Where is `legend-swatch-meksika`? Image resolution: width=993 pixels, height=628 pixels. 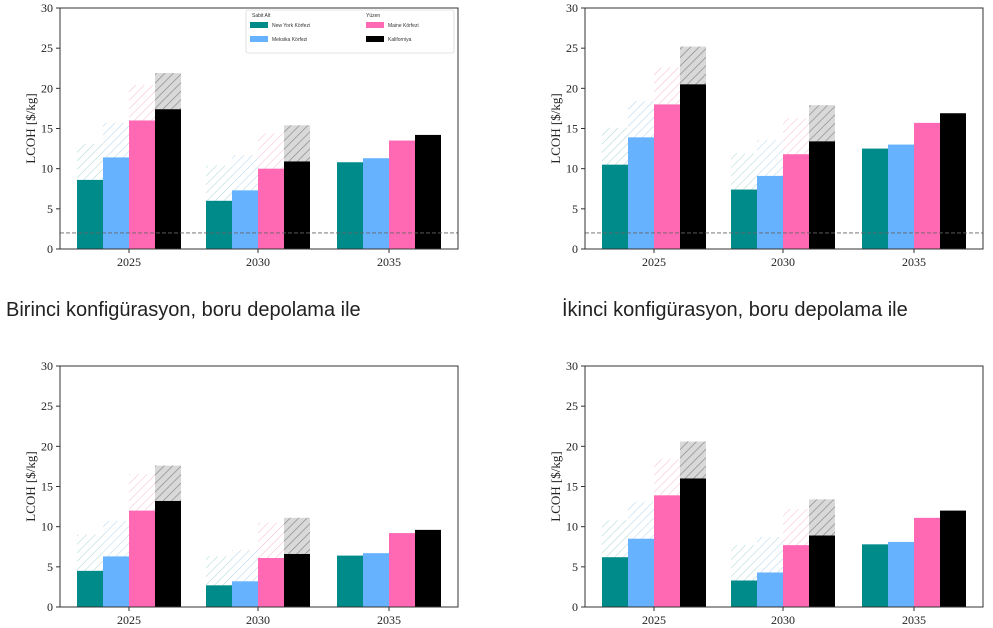 legend-swatch-meksika is located at coordinates (259, 39).